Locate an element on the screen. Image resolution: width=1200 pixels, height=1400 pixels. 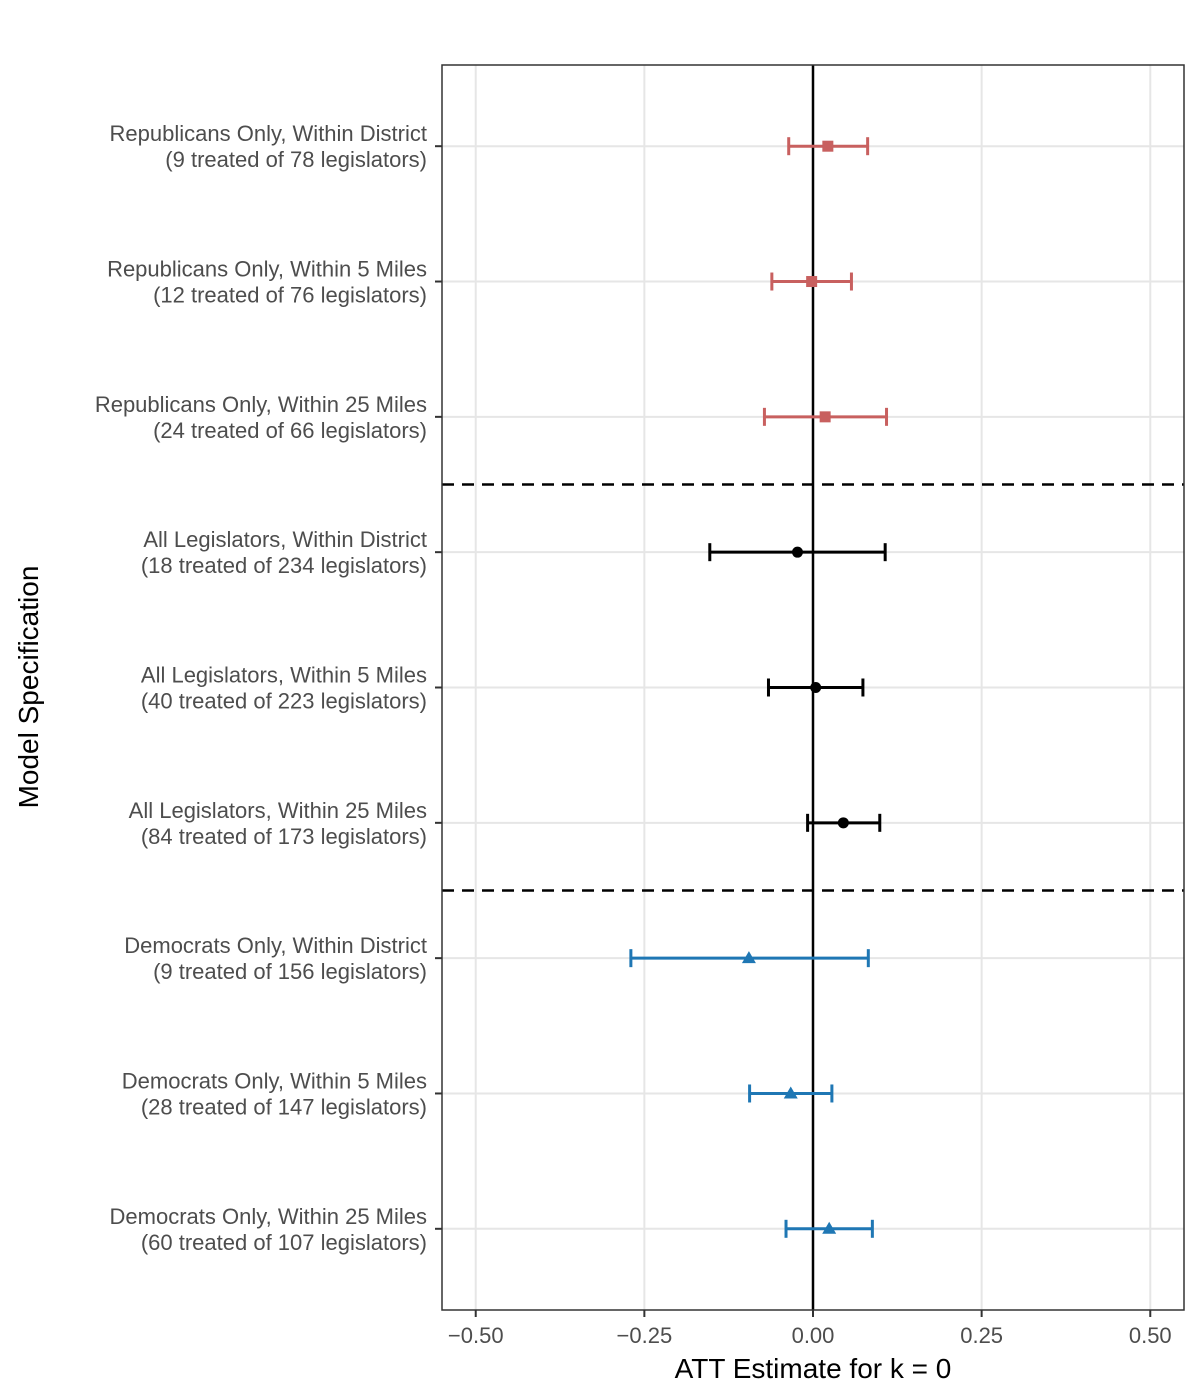
y-label-8-line1: Democrats Only, Within 25 Miles is located at coordinates (268, 1216).